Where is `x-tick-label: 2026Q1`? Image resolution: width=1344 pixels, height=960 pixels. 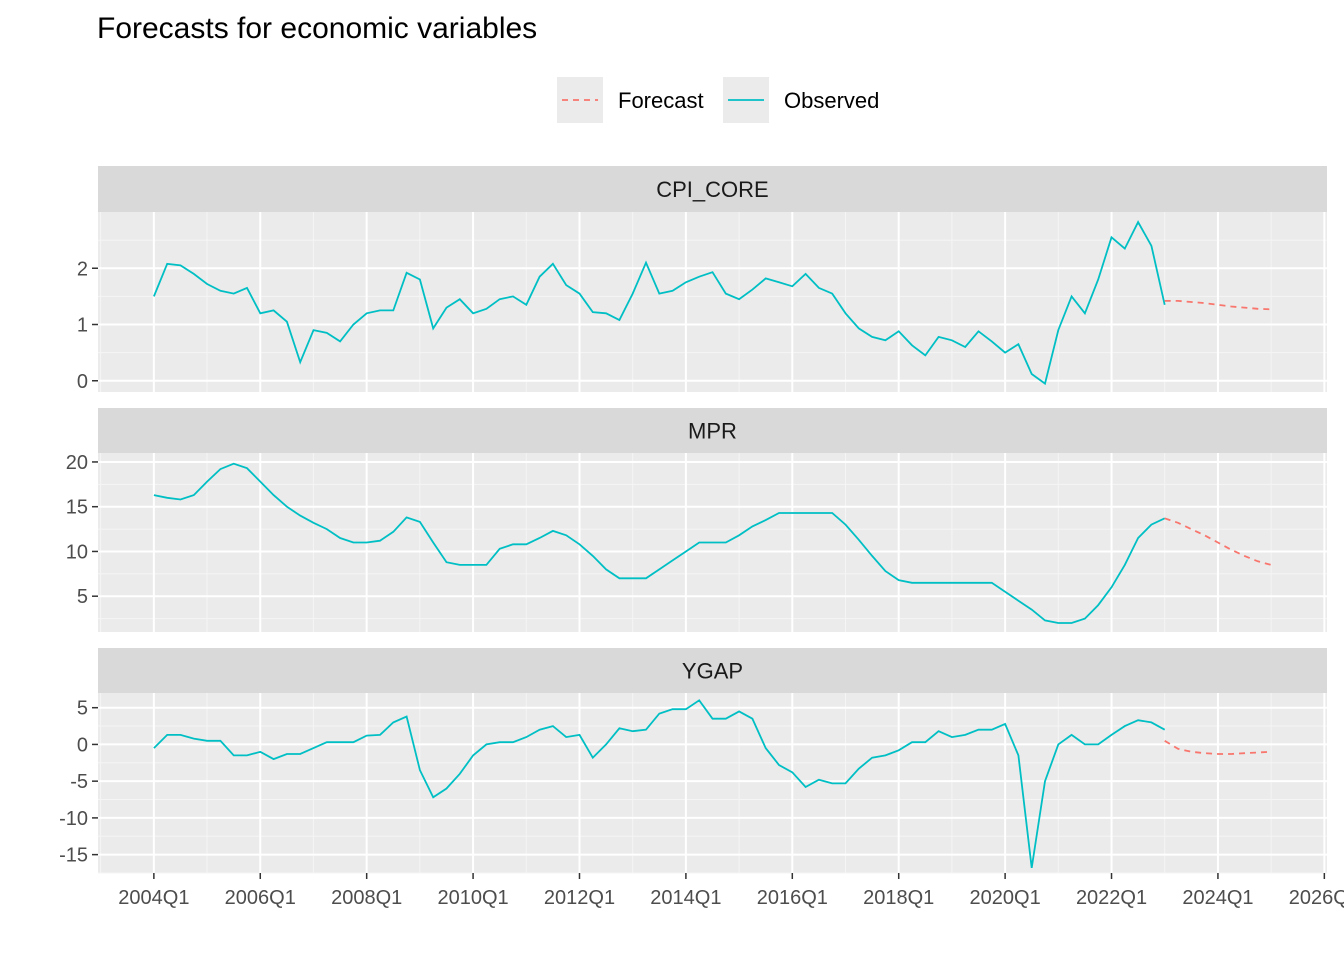 x-tick-label: 2026Q1 is located at coordinates (1316, 898).